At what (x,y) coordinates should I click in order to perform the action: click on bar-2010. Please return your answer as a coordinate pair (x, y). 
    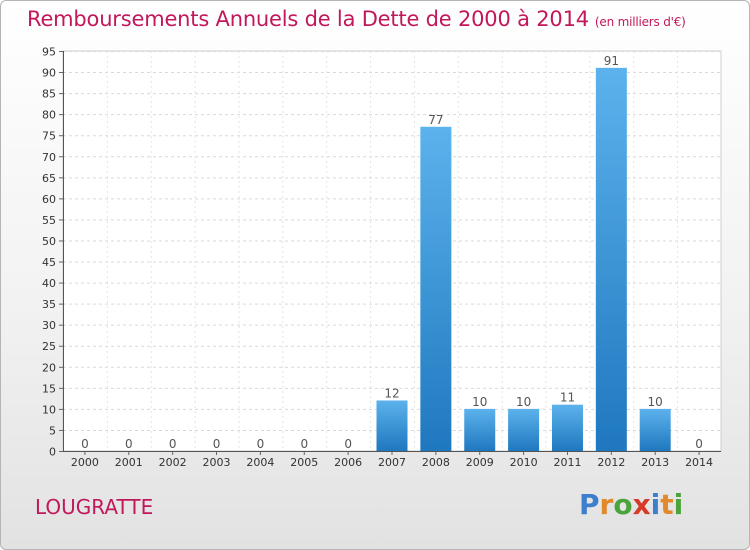
    Looking at the image, I should click on (524, 429).